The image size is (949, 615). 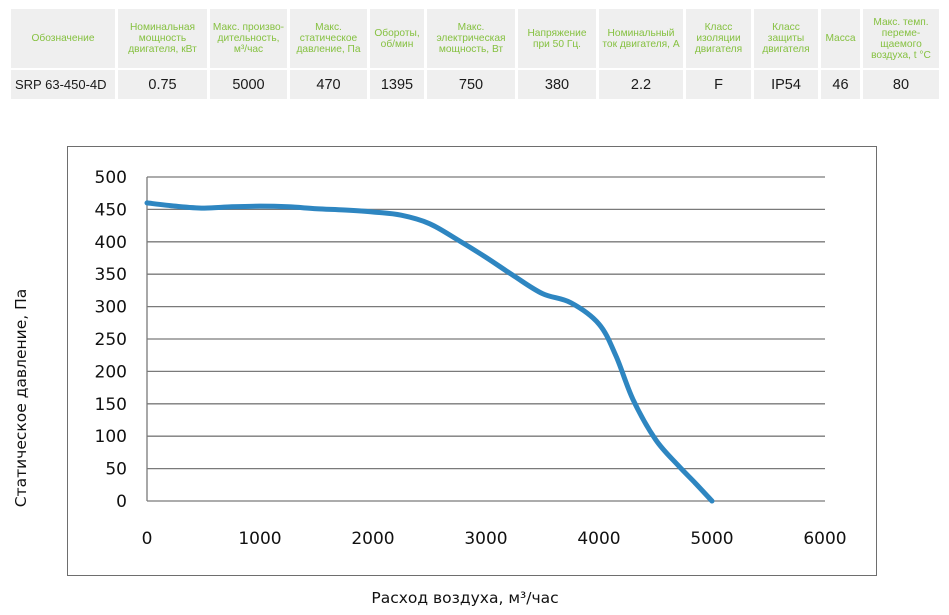 I want to click on y-tick-label: 250, so click(x=111, y=340).